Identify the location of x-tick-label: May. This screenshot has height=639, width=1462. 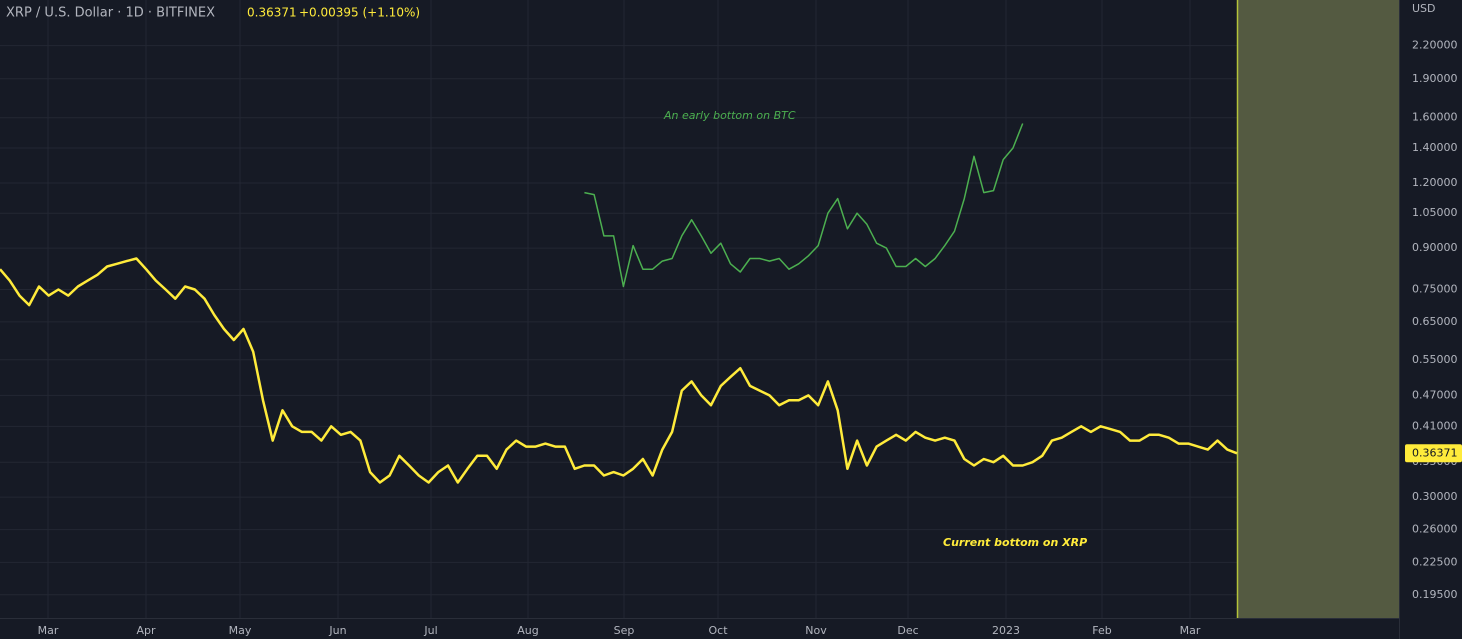
(240, 630).